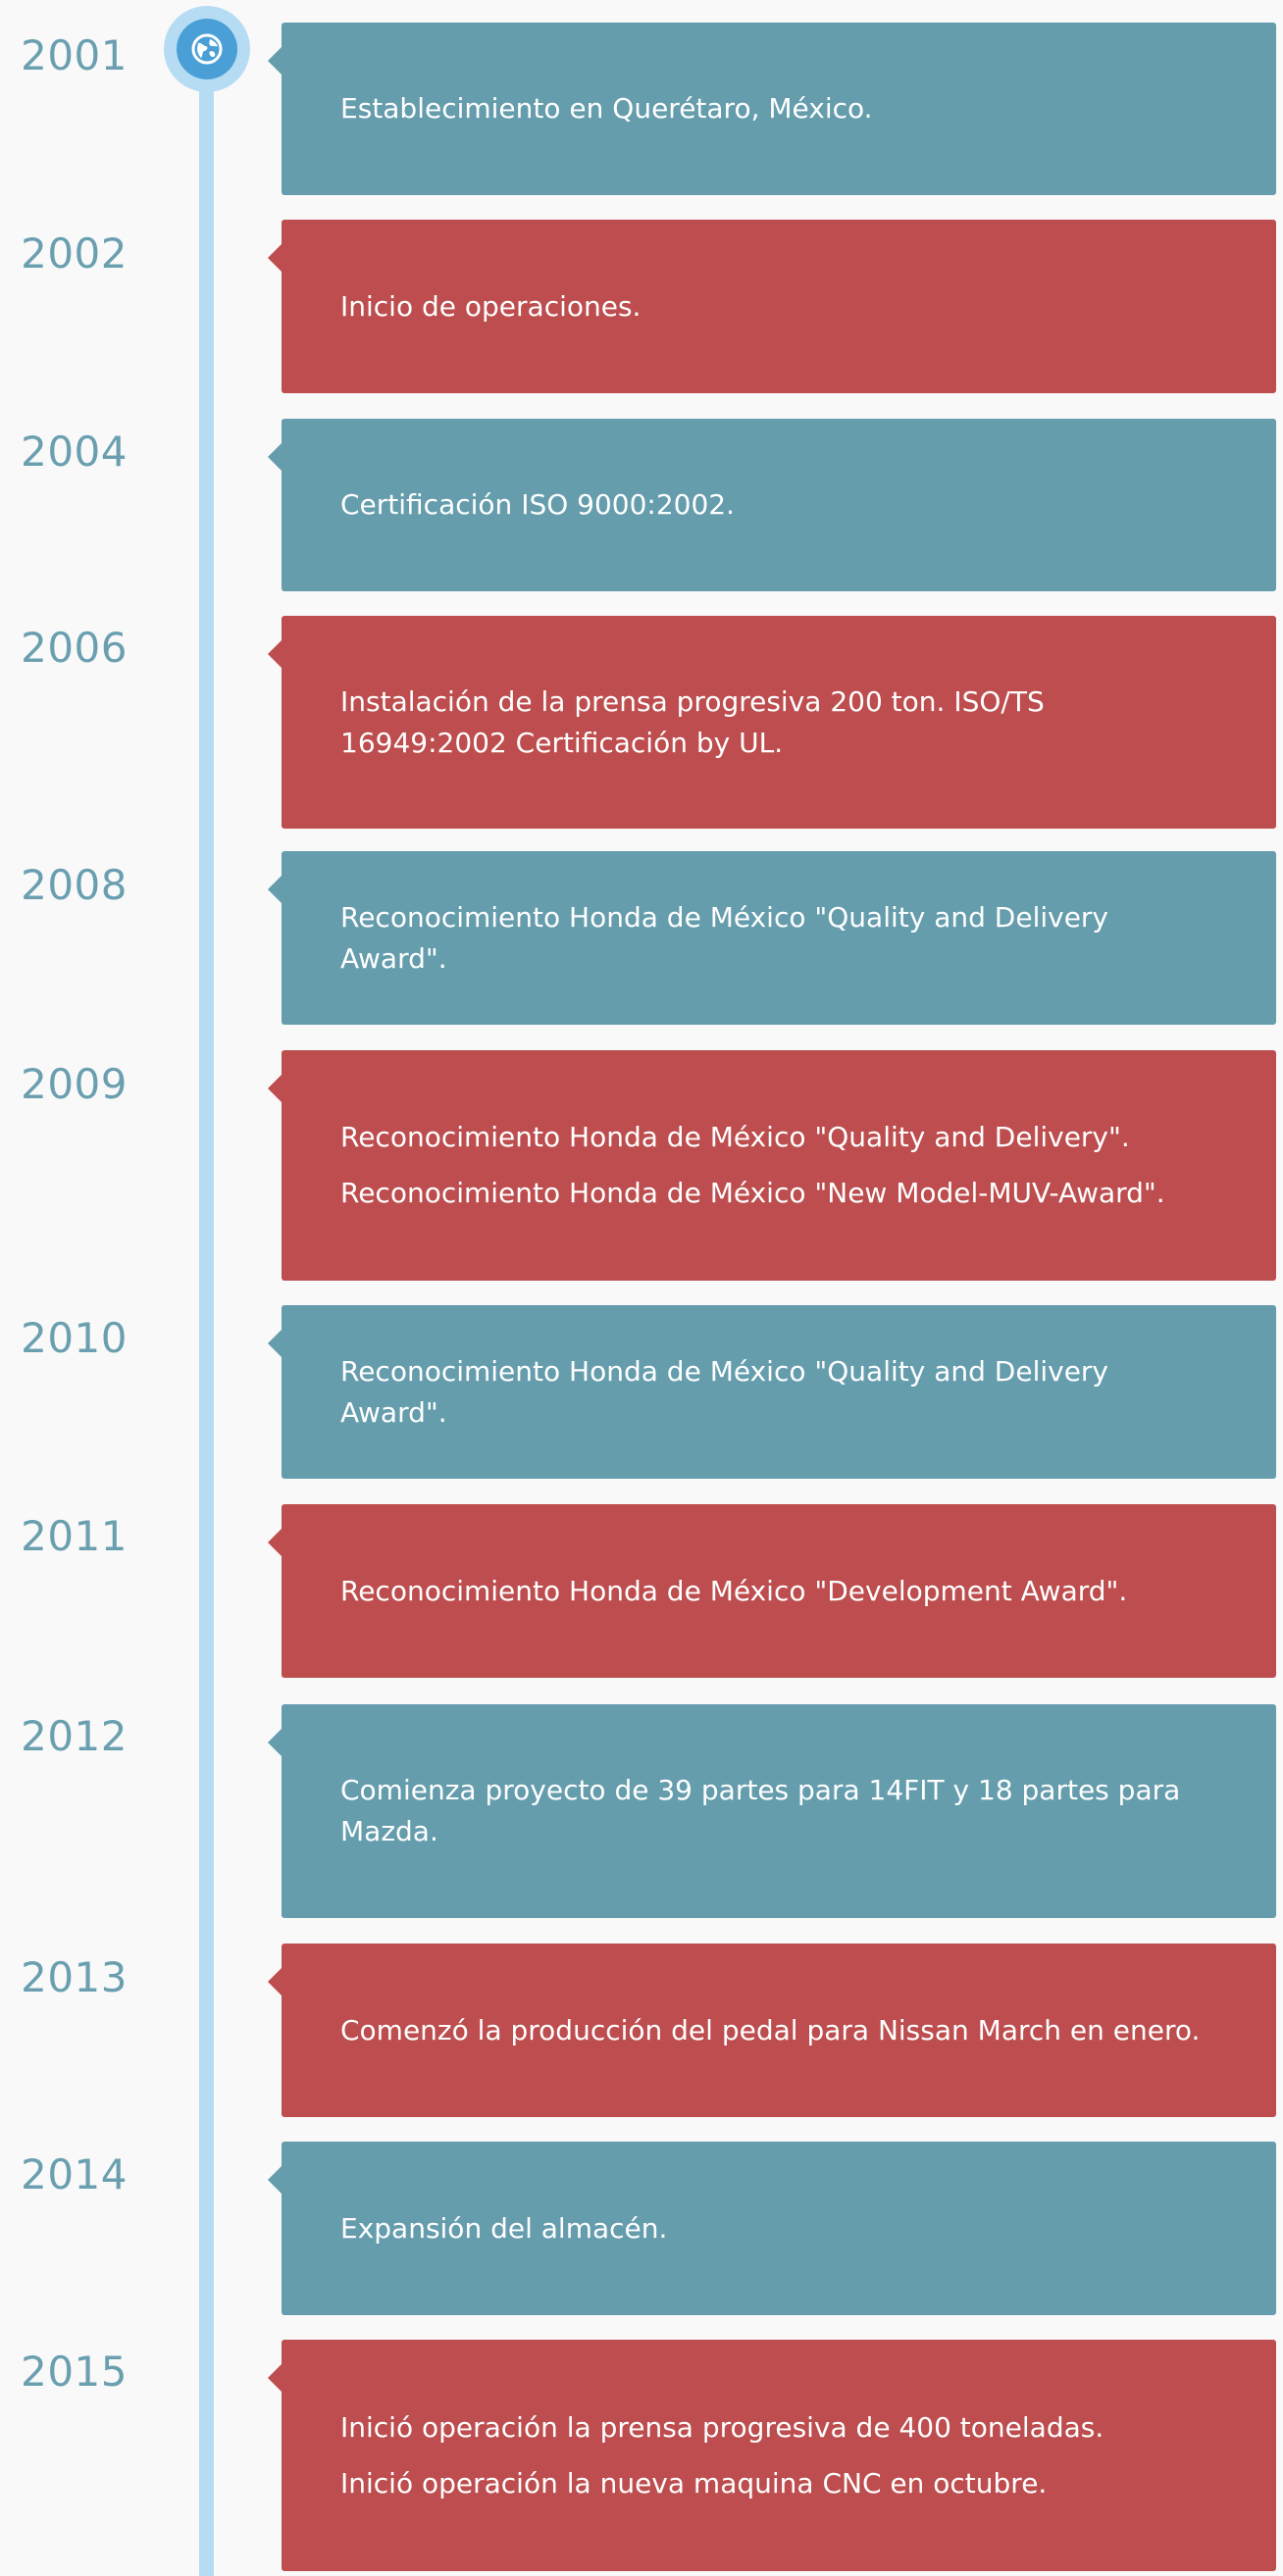  I want to click on timeline-text: Expansión del almacén., so click(504, 2228).